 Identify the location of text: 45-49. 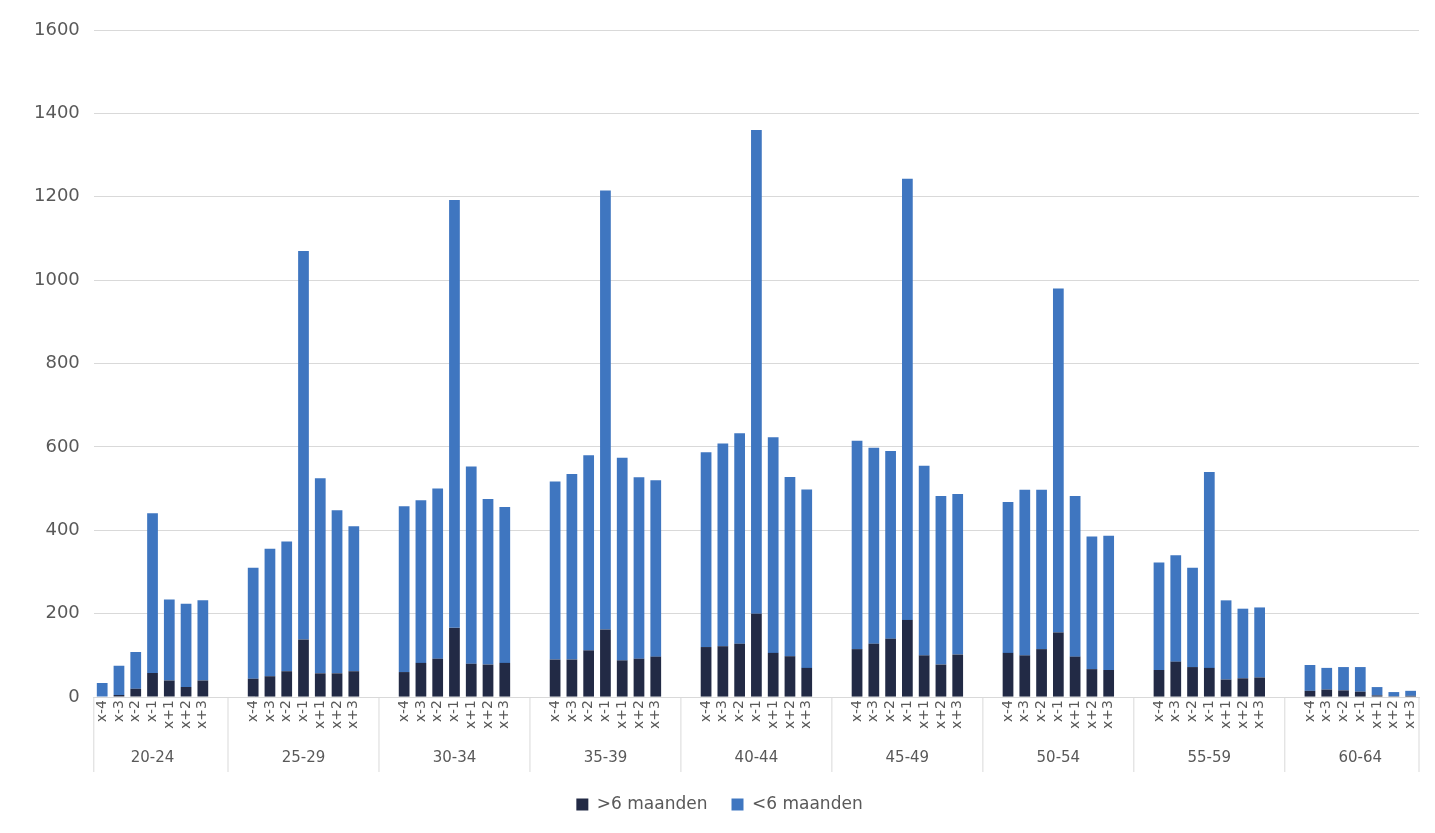
(907, 756).